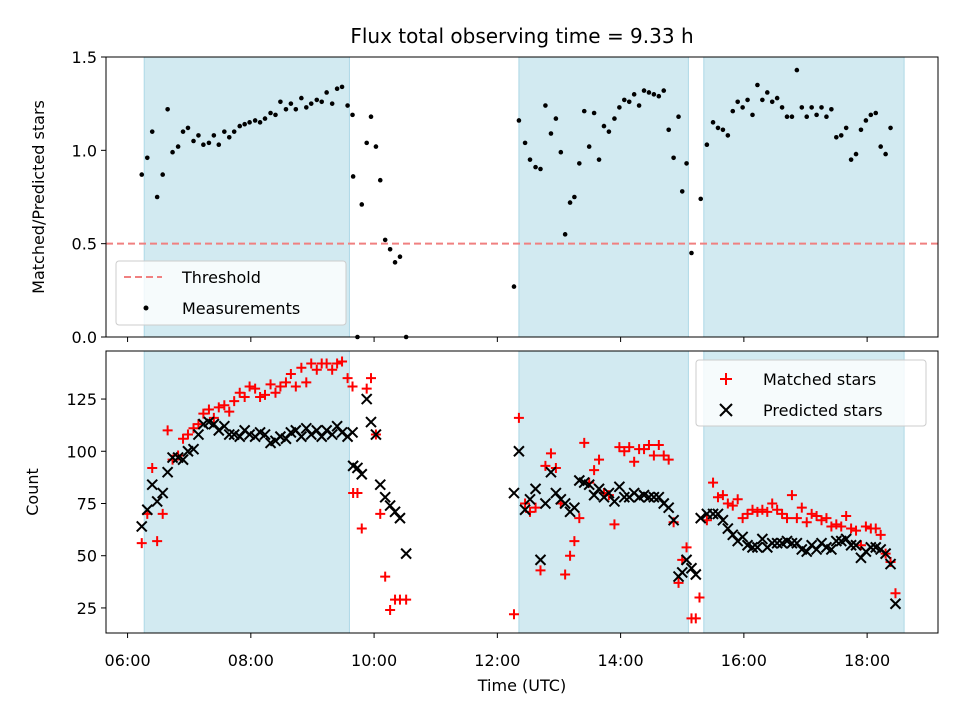  I want to click on count-legend: Matched stars Predicted stars, so click(811, 393).